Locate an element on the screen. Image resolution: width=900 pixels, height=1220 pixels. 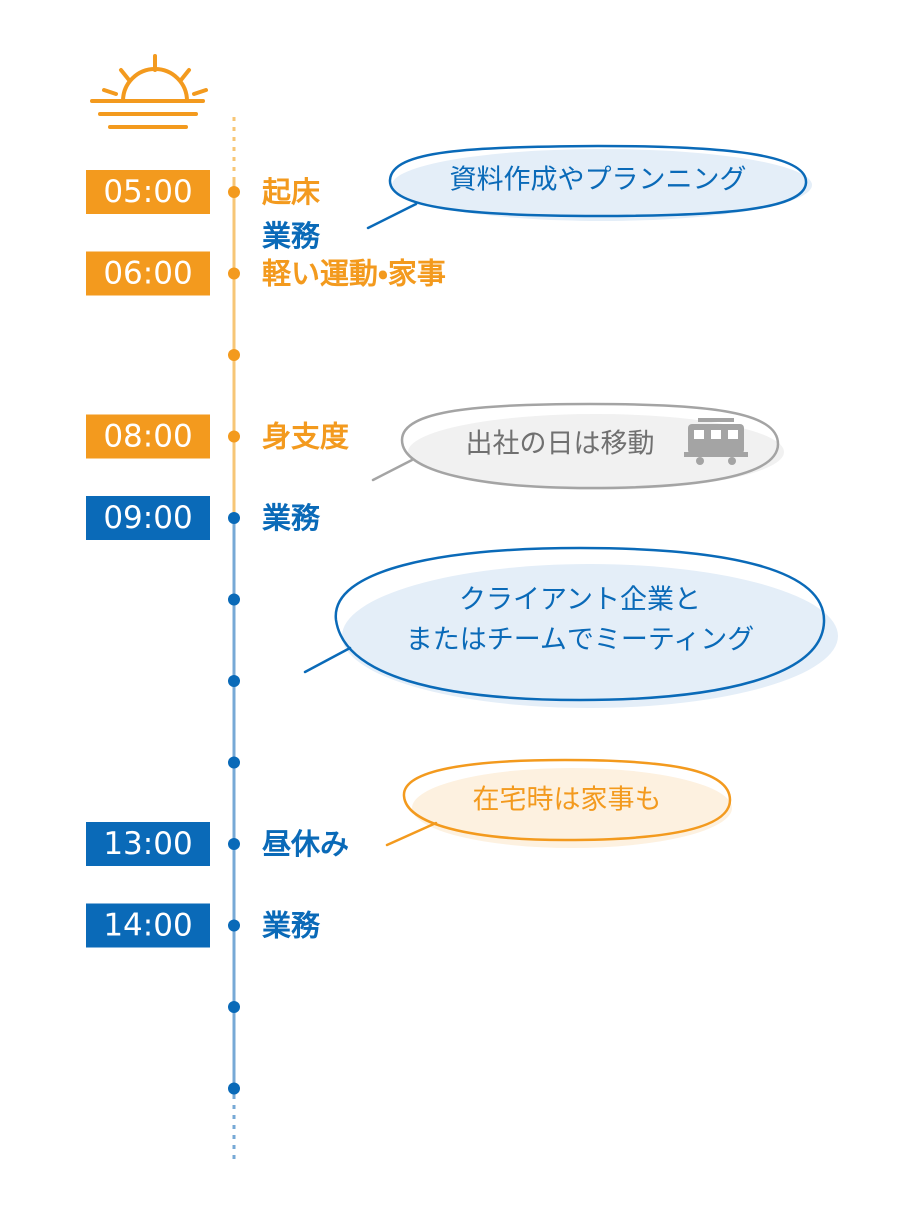
time-label: 06:00 is located at coordinates (147, 274).